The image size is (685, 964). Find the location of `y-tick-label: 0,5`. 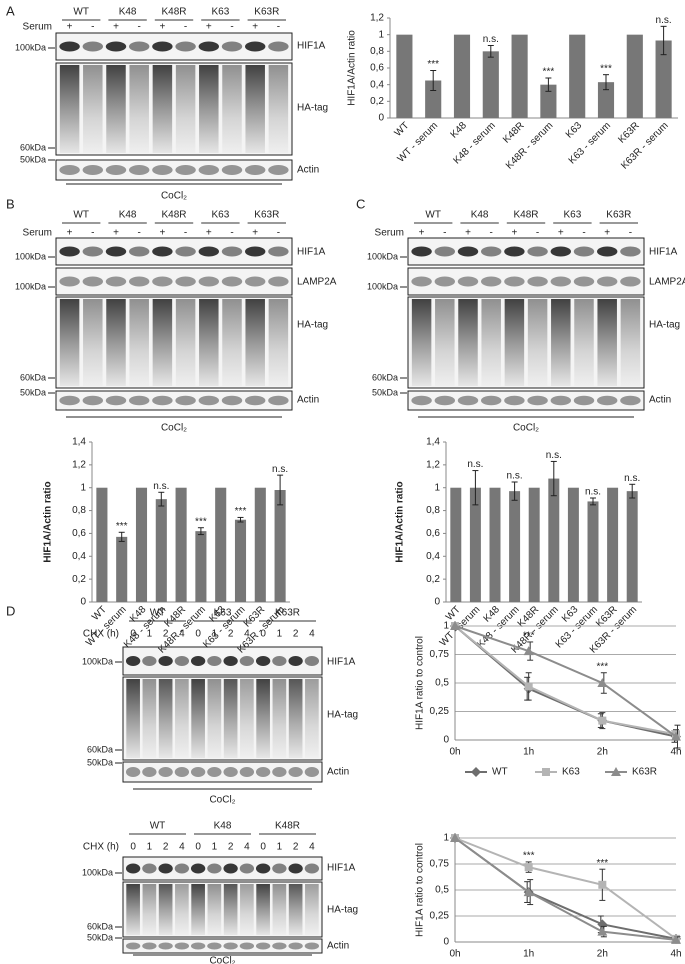

y-tick-label: 0,5 is located at coordinates (442, 683).